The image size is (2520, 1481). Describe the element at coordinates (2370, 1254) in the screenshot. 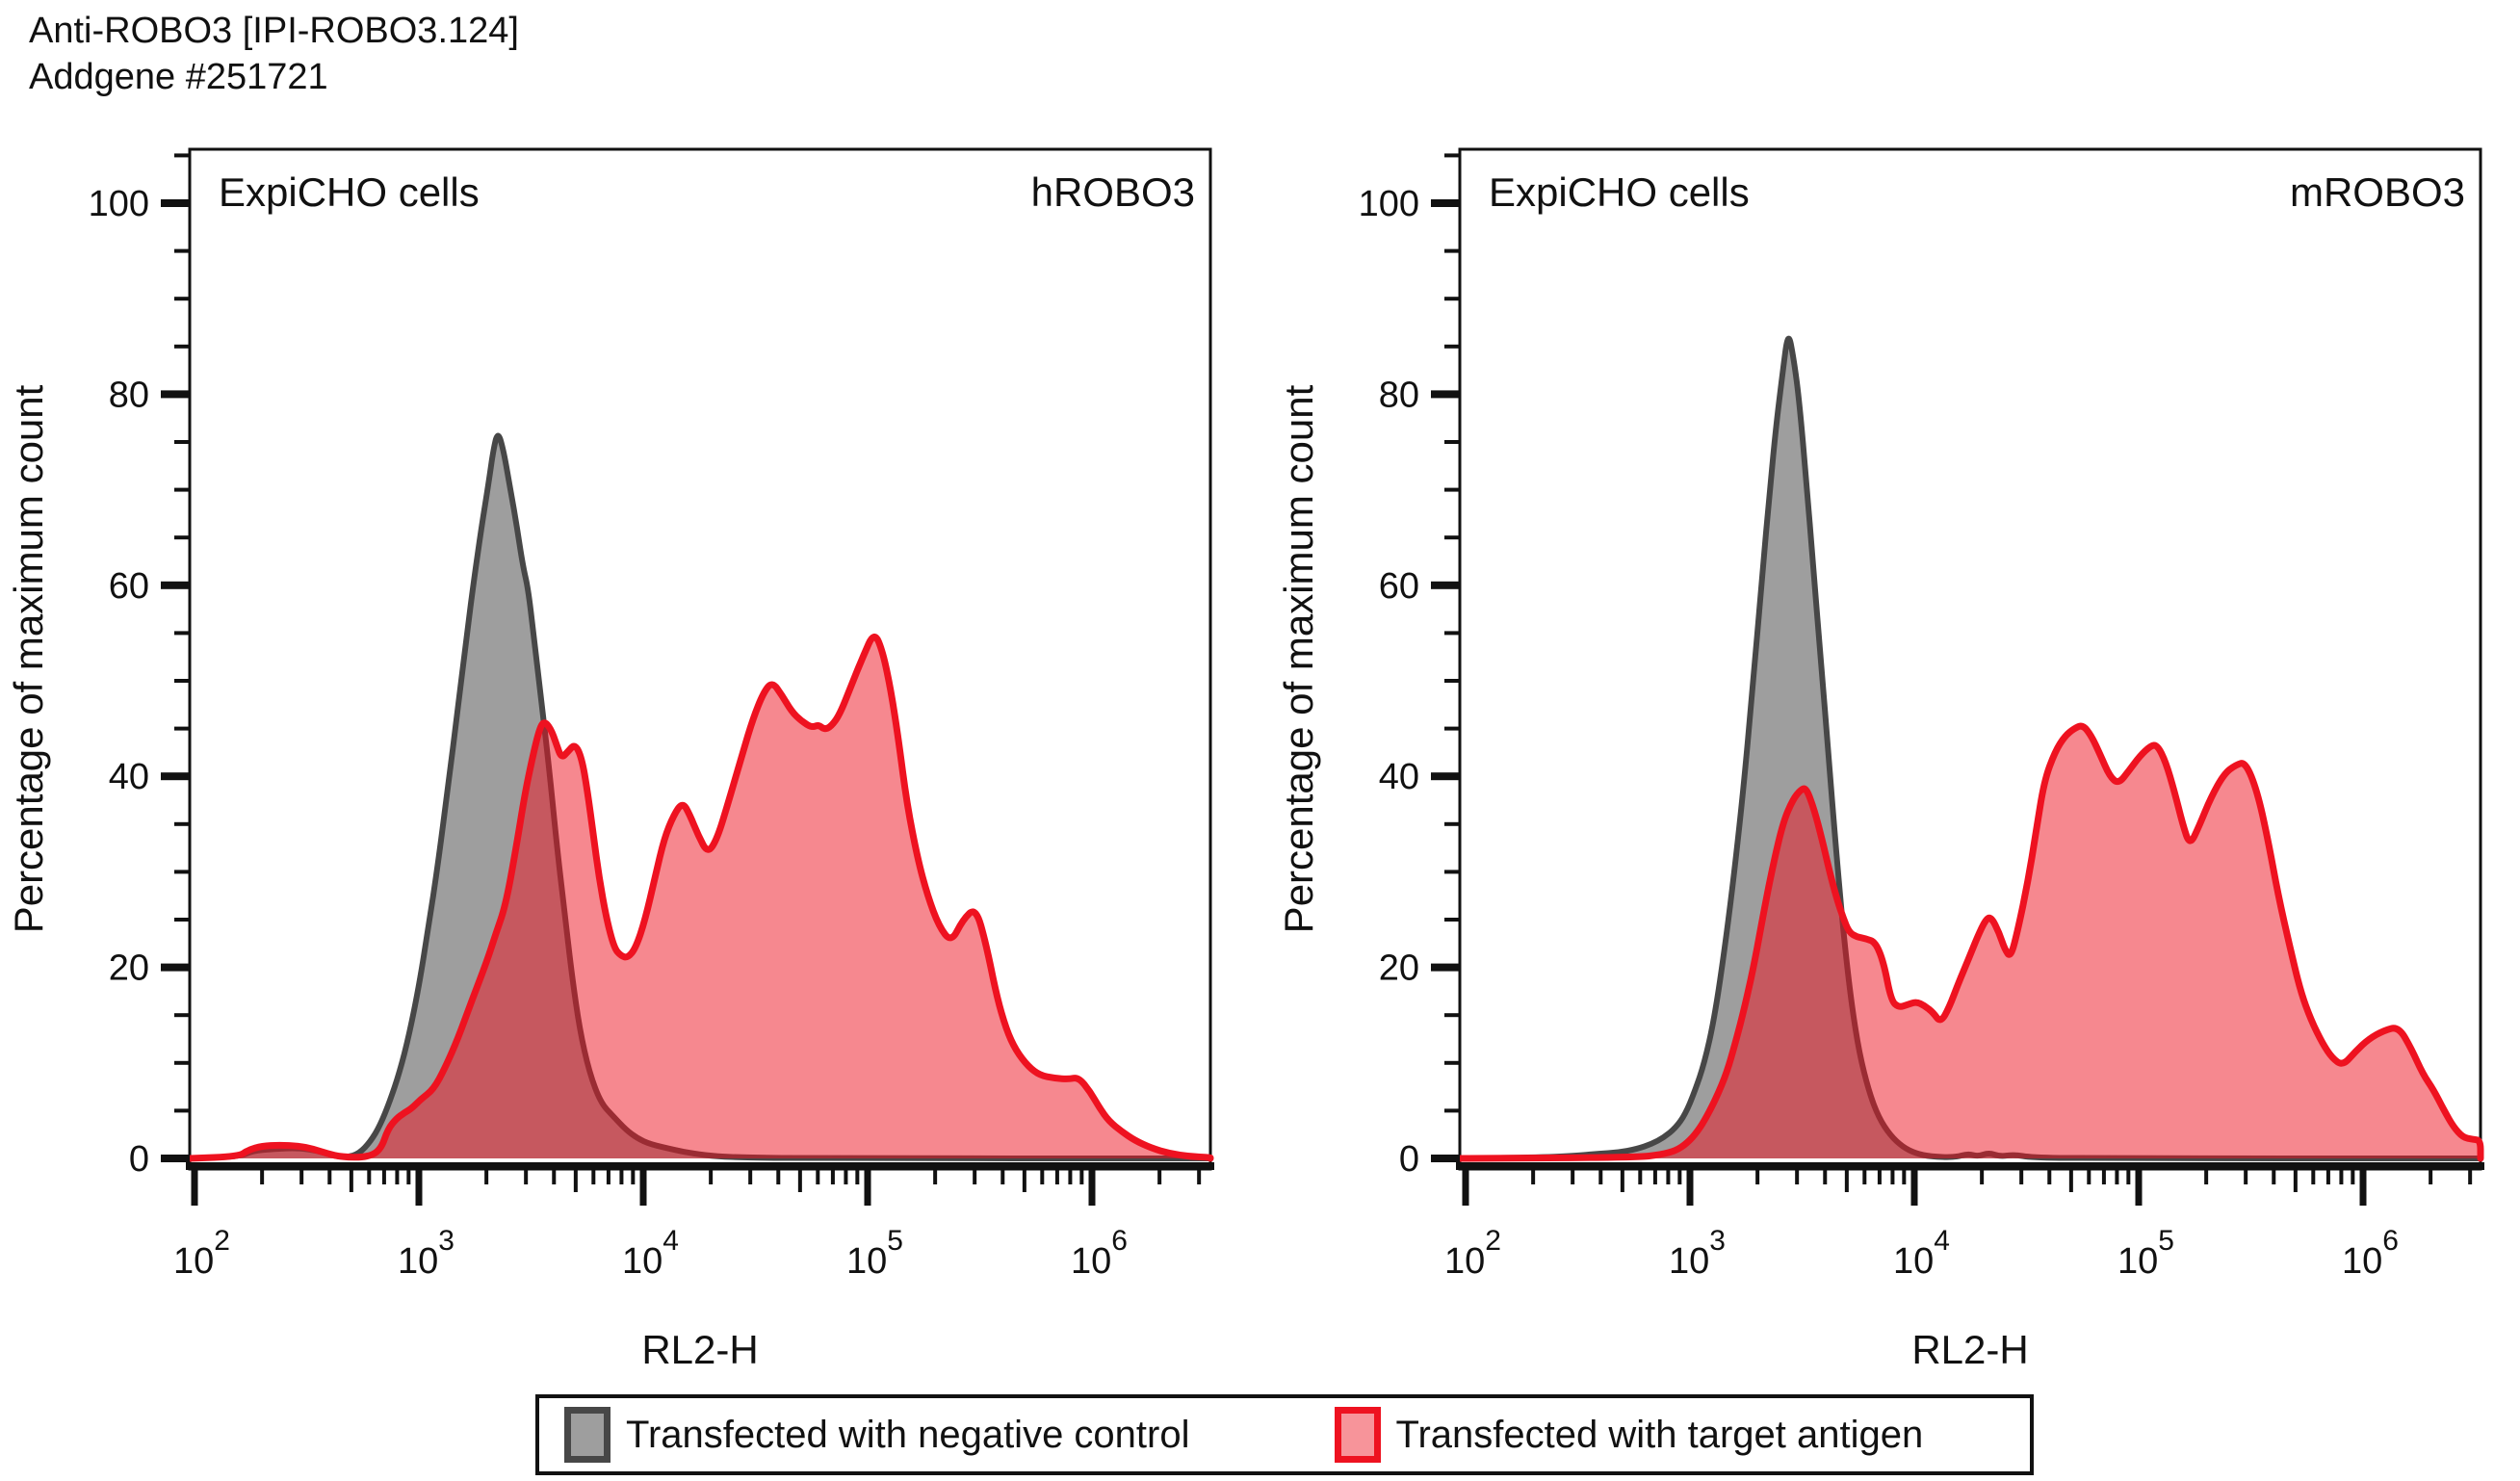

I see `x-tick-label: 10⁶` at that location.